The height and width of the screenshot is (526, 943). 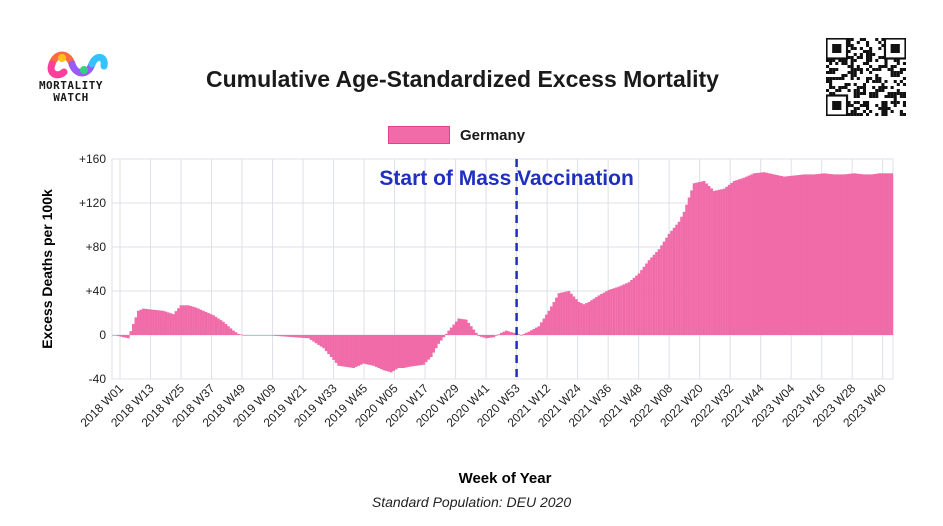 What do you see at coordinates (866, 77) in the screenshot?
I see `qr-code-icon` at bounding box center [866, 77].